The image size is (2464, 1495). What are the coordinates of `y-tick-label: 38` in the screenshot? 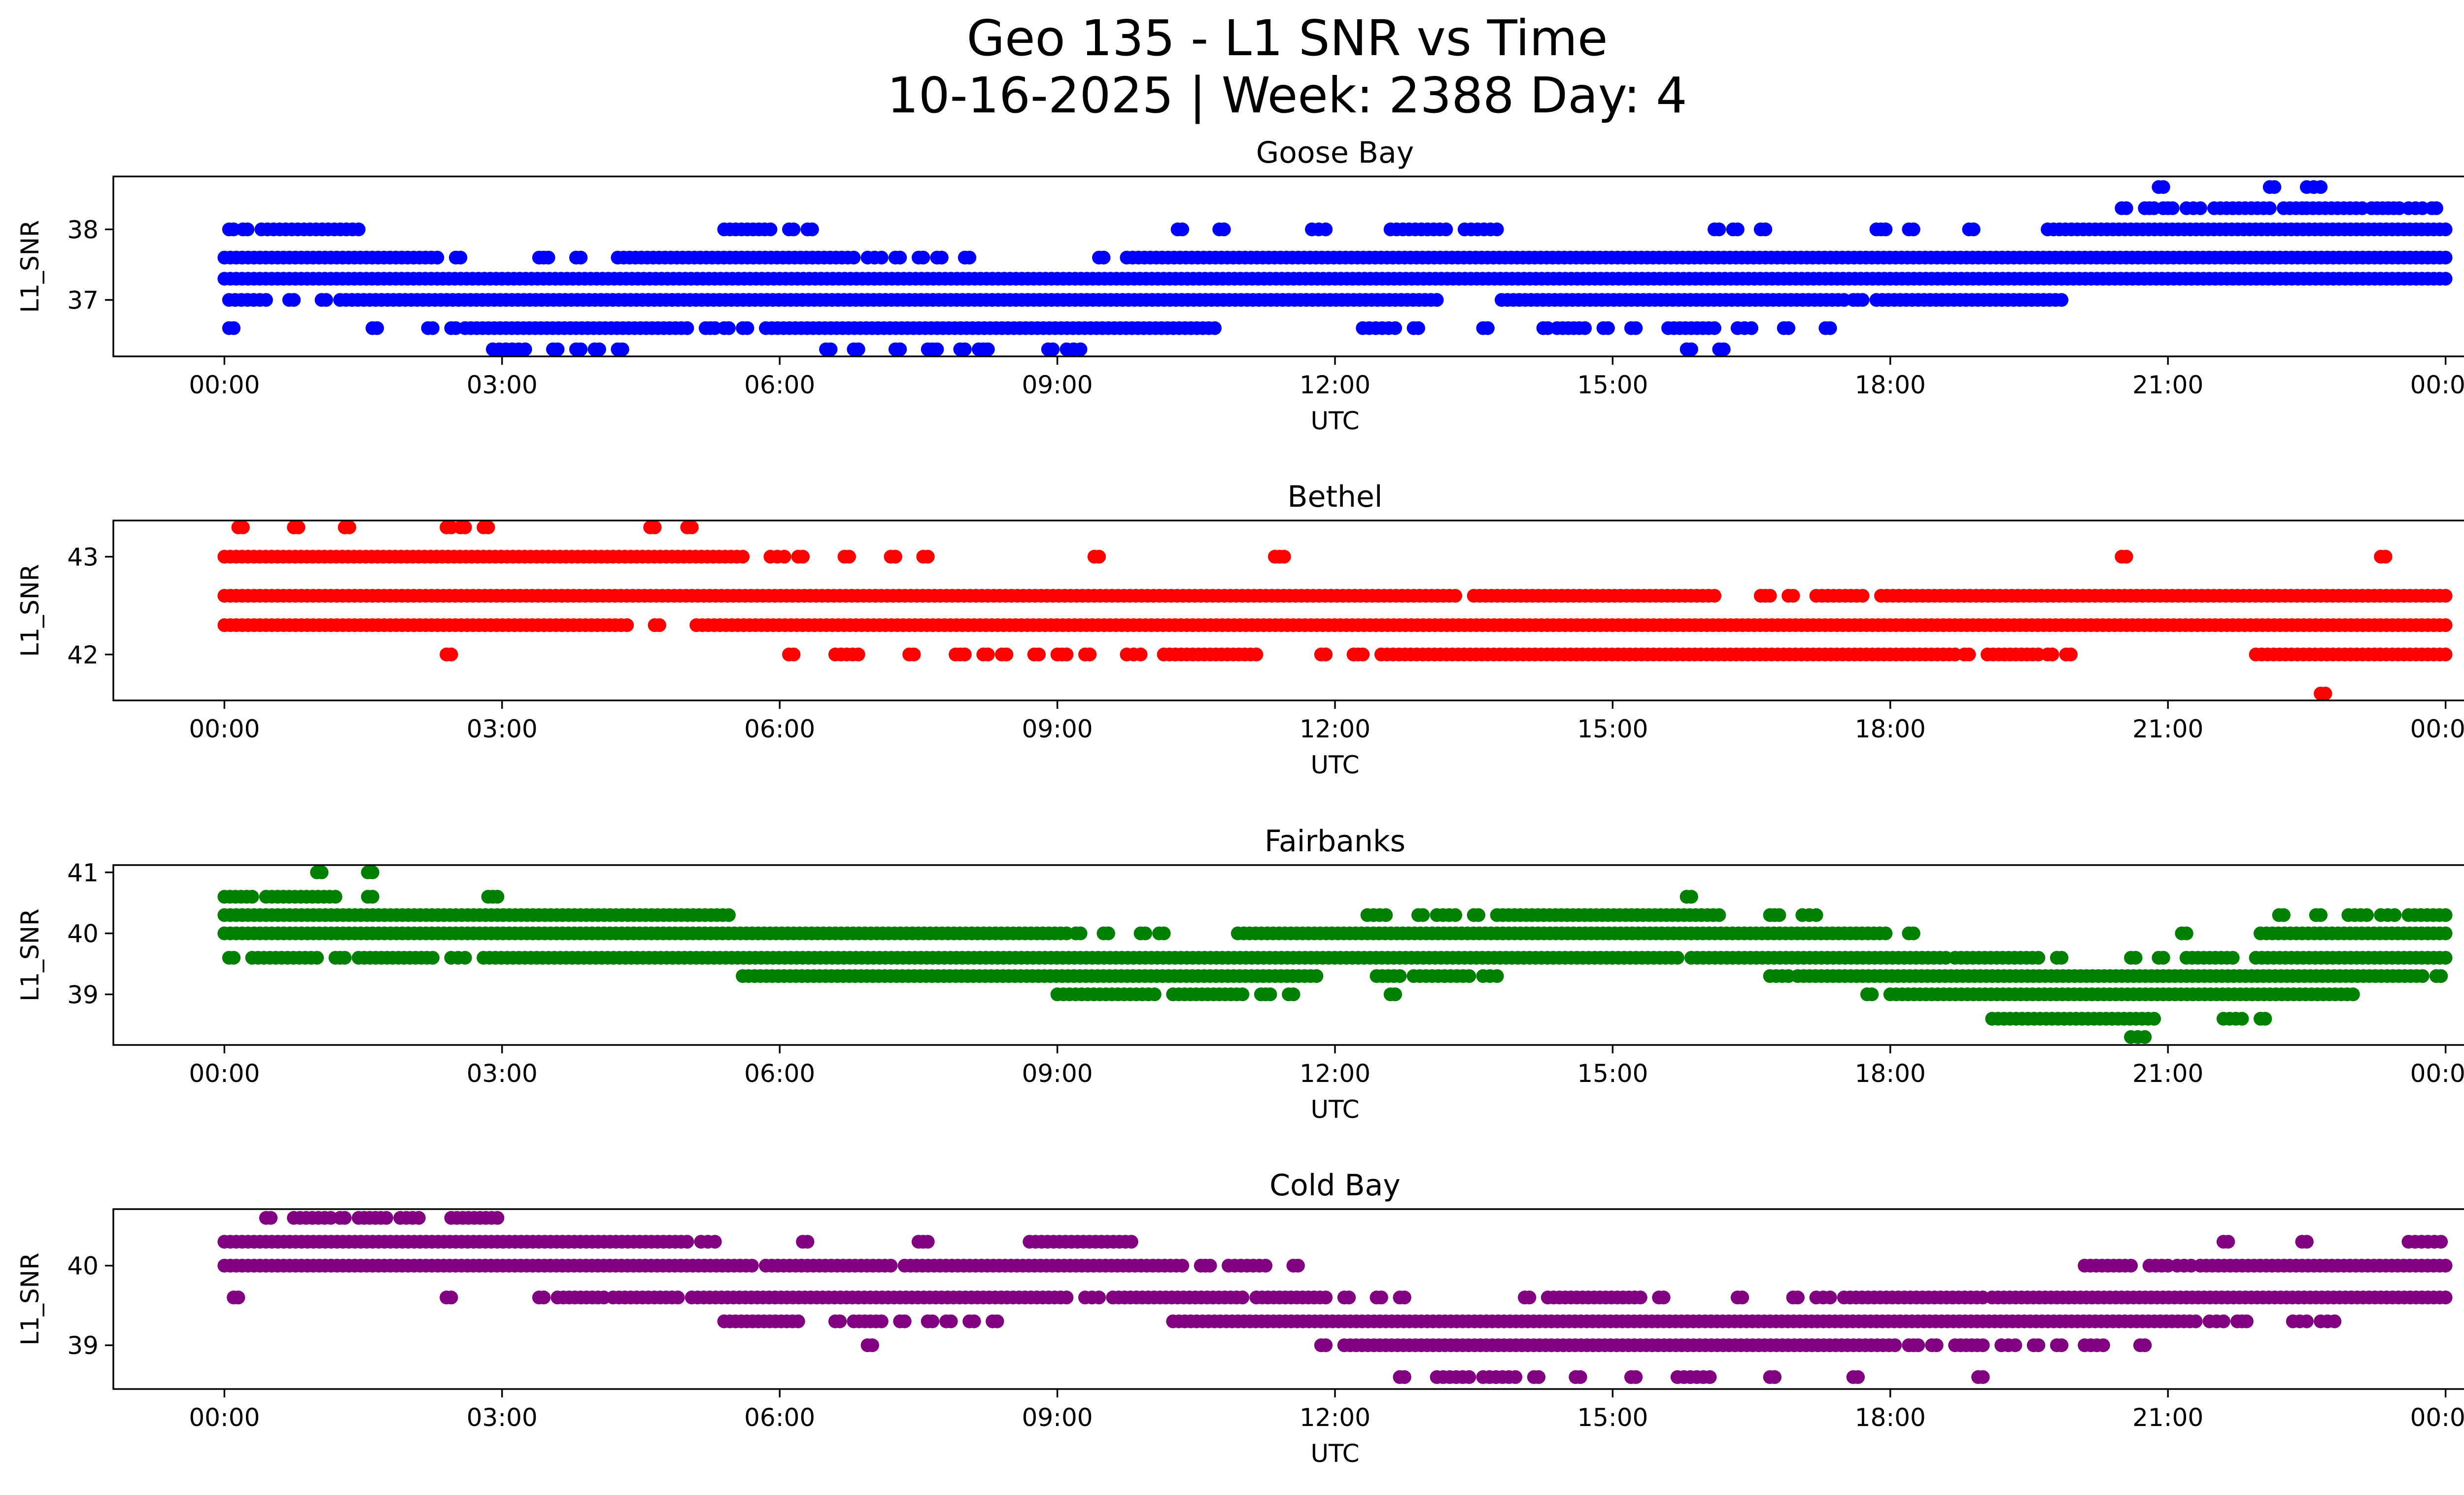 It's located at (83, 229).